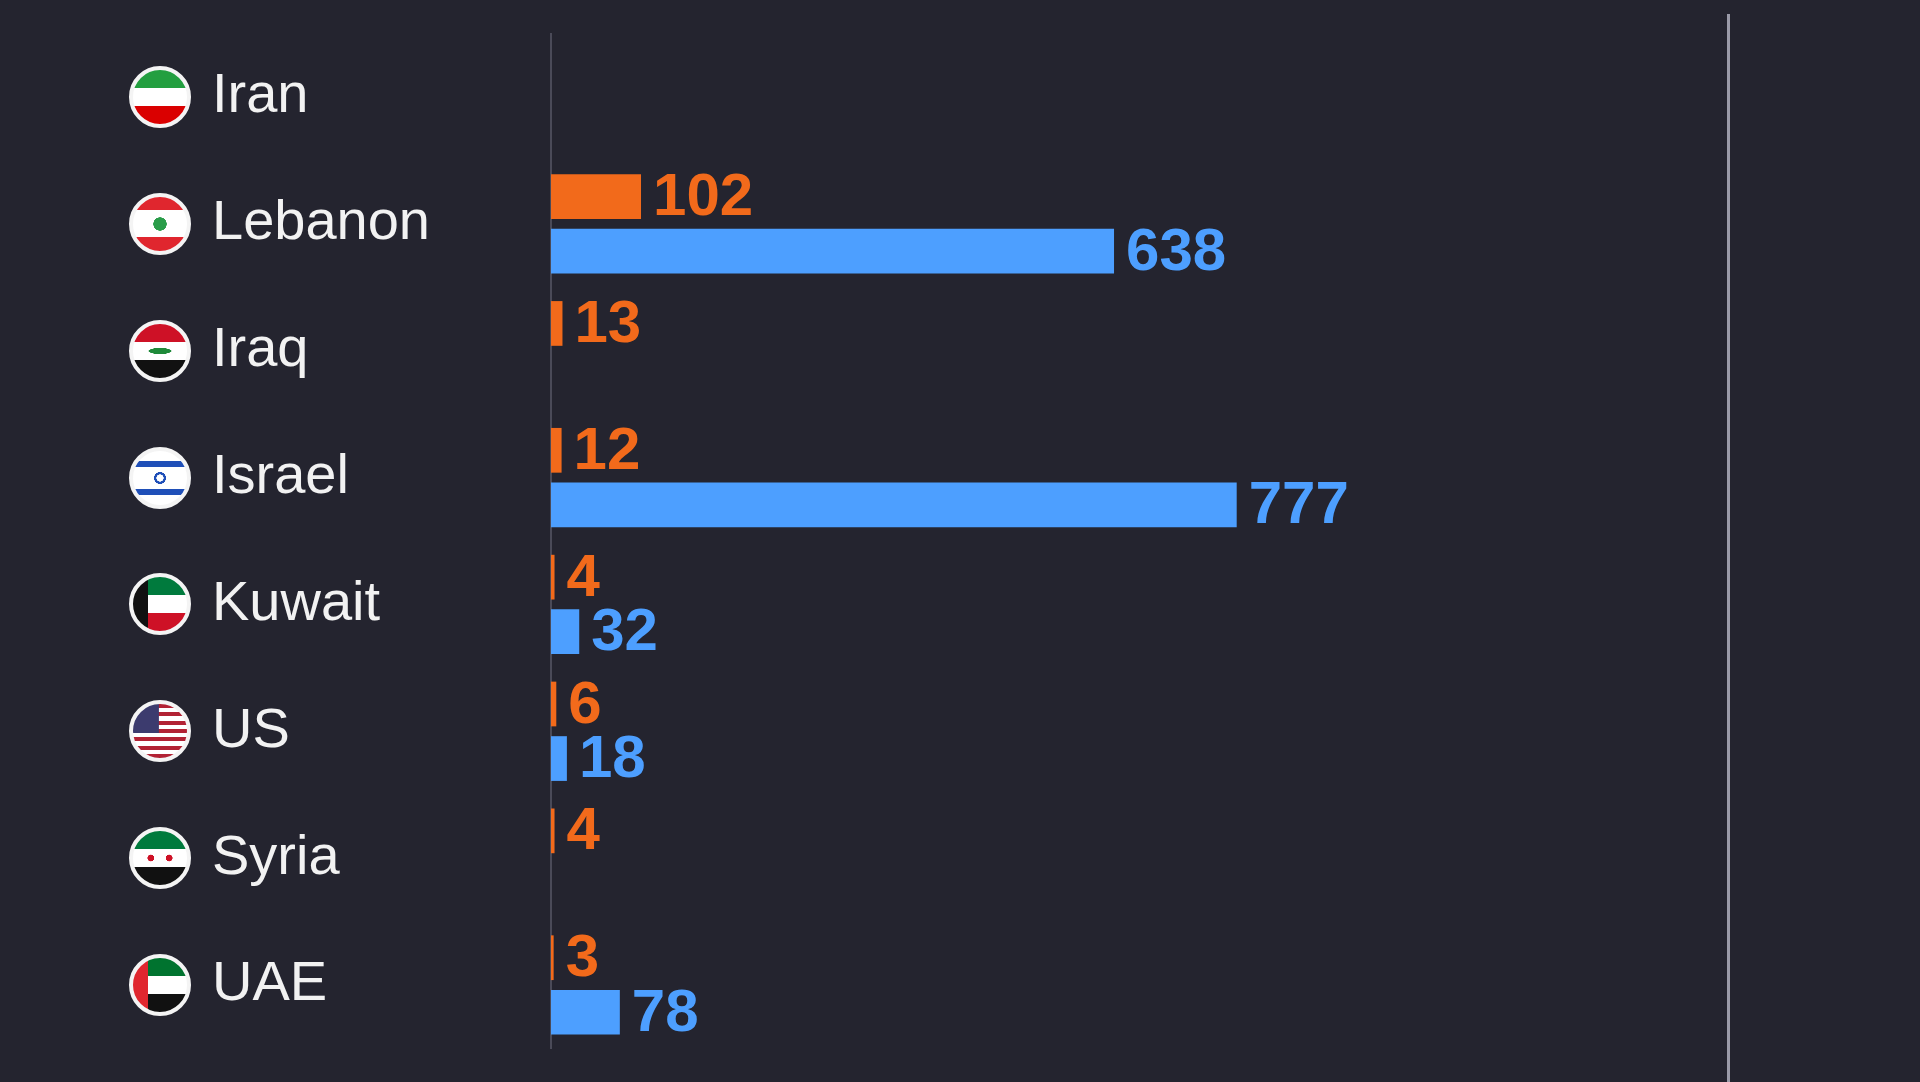  Describe the element at coordinates (296, 600) in the screenshot. I see `y-tick-label: Kuwait` at that location.